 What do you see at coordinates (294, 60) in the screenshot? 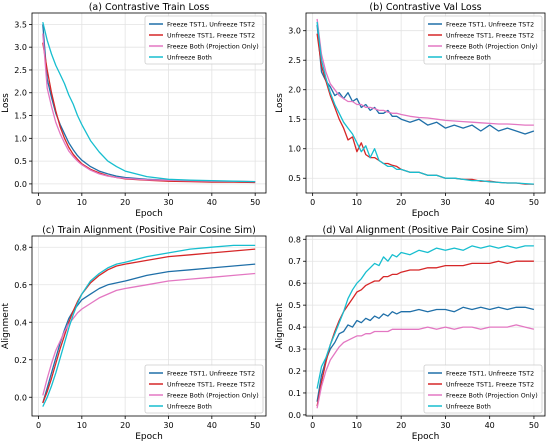
I see `y-tick-label: 2.5` at bounding box center [294, 60].